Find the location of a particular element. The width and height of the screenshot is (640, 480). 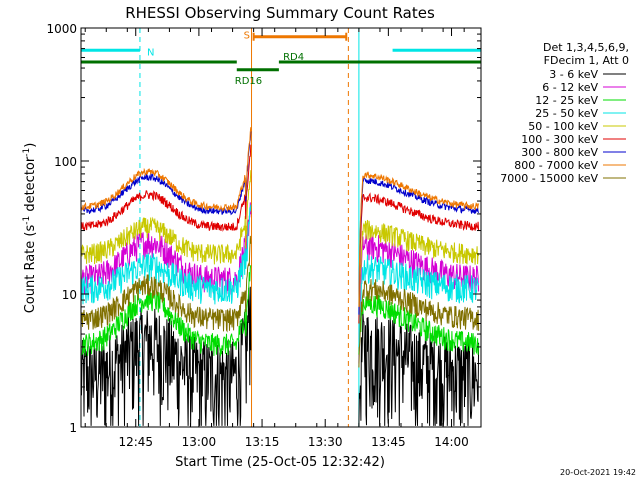

legend-label: 50 - 100 keV is located at coordinates (563, 126).